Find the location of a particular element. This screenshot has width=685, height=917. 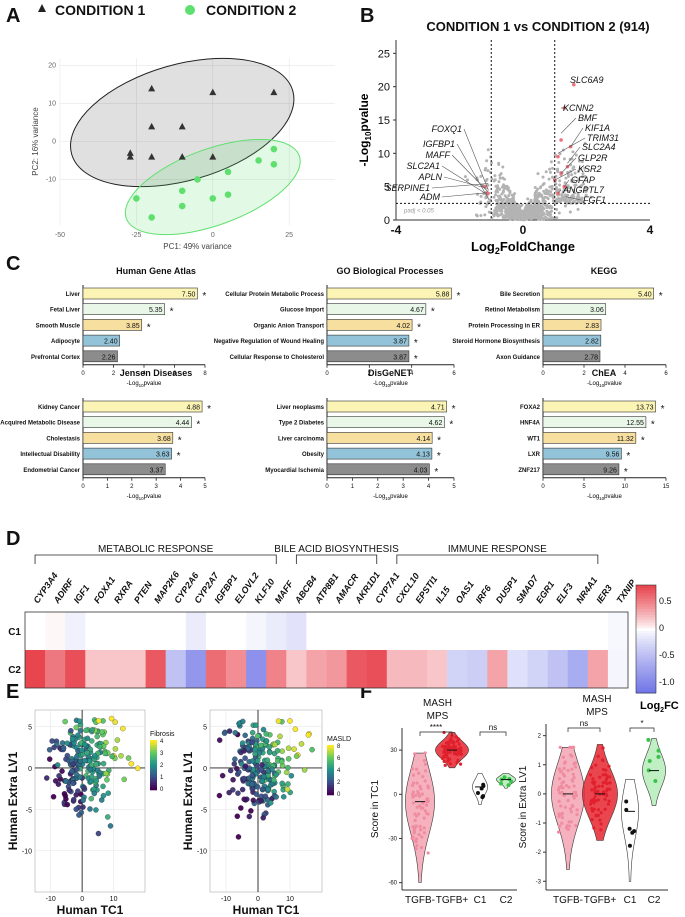

gene-label: ELF3 is located at coordinates (564, 593).